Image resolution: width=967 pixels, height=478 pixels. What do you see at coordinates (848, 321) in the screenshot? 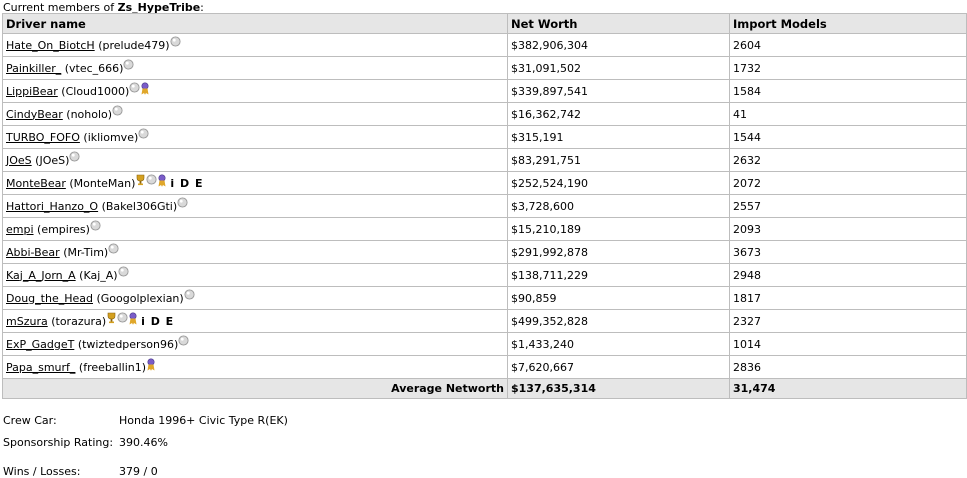
I see `import-models-cell: 2327` at bounding box center [848, 321].